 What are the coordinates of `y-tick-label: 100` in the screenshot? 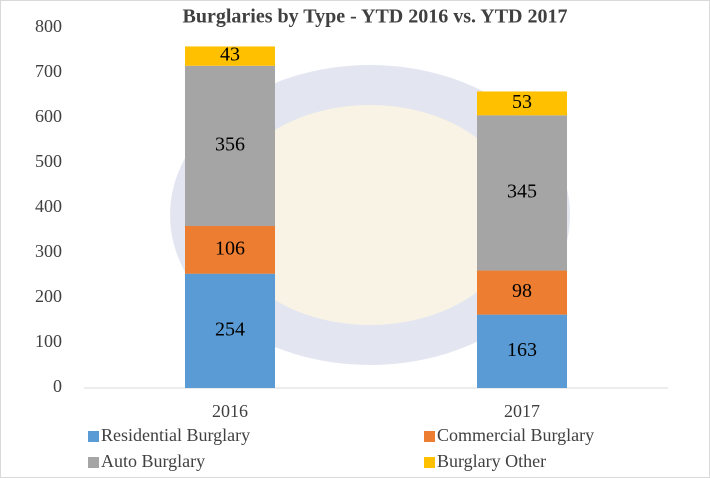 It's located at (48, 341).